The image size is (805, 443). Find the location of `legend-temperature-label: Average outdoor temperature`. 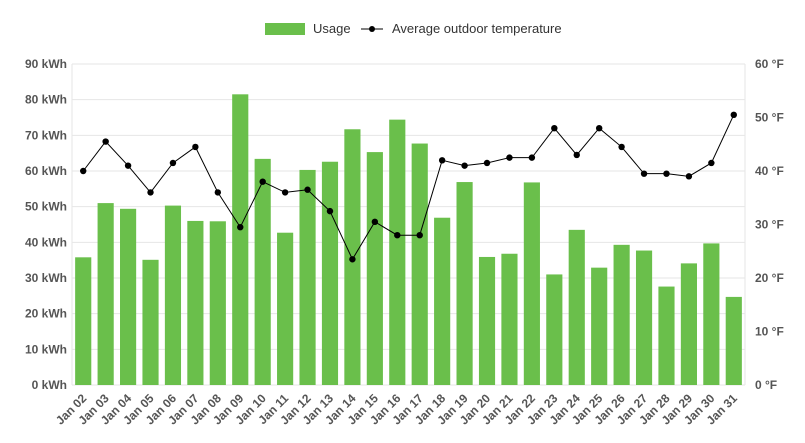

legend-temperature-label: Average outdoor temperature is located at coordinates (477, 28).